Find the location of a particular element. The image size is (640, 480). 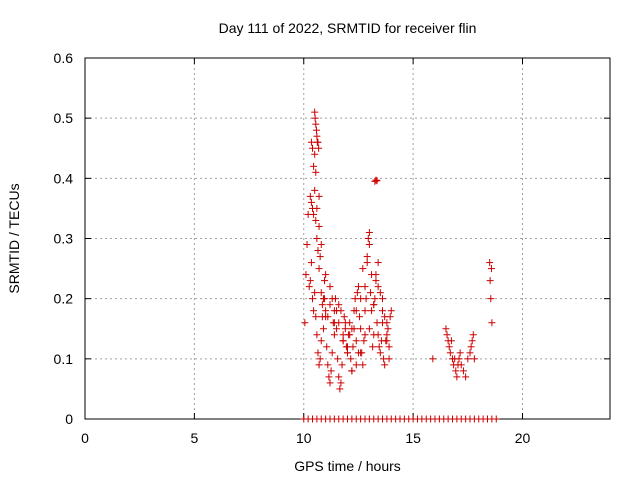

x-tick-label: 10 is located at coordinates (304, 438).